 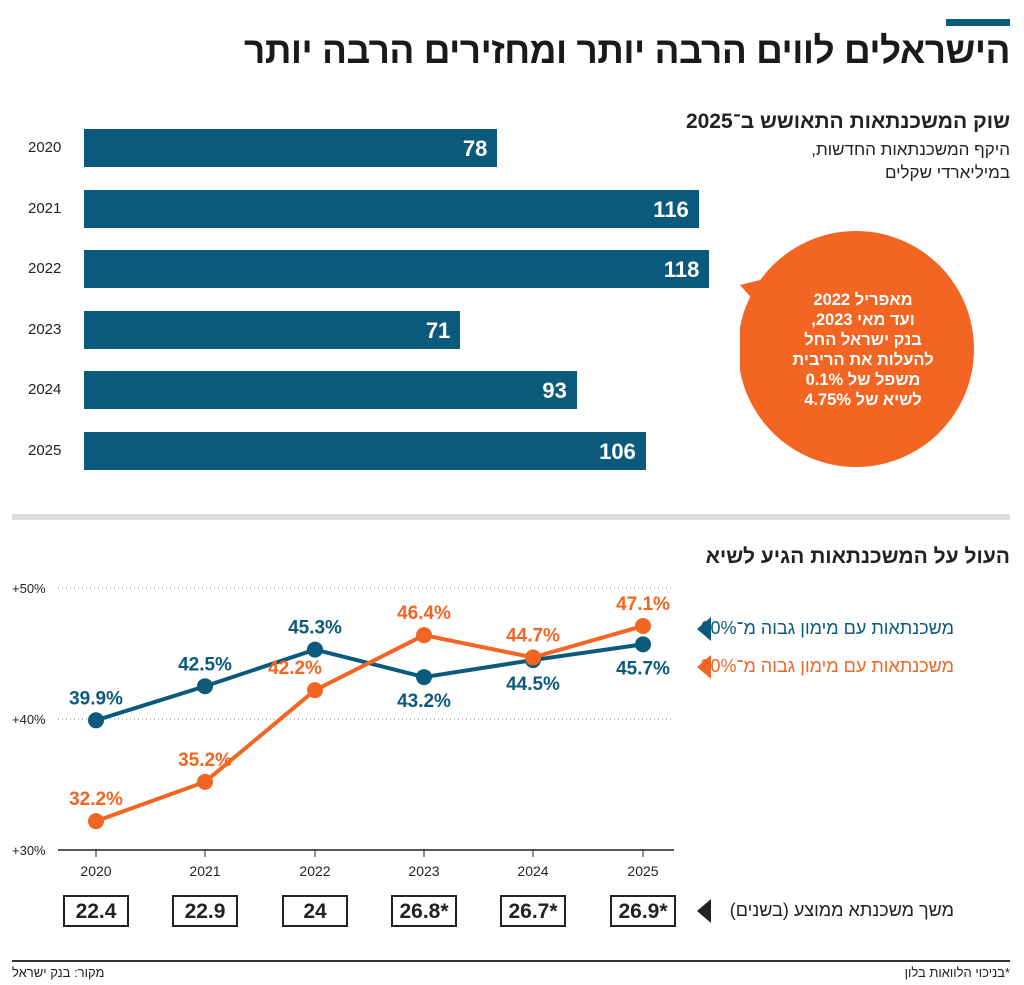 I want to click on callout-line: מאפריל 2022, so click(x=863, y=300).